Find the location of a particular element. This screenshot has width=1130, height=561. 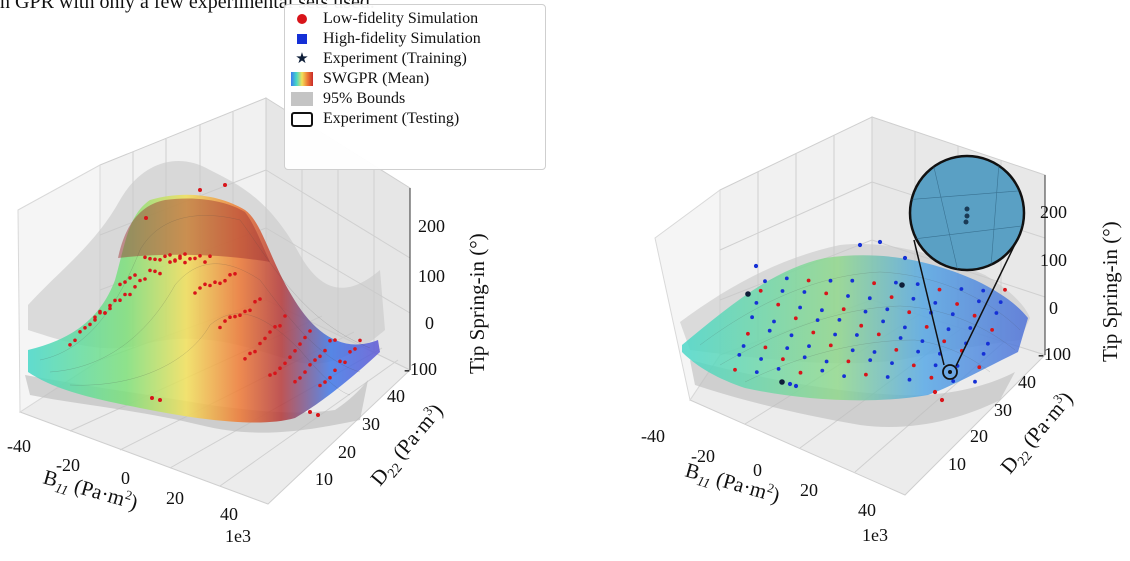

left-low-fidelity-points is located at coordinates (215, 300).